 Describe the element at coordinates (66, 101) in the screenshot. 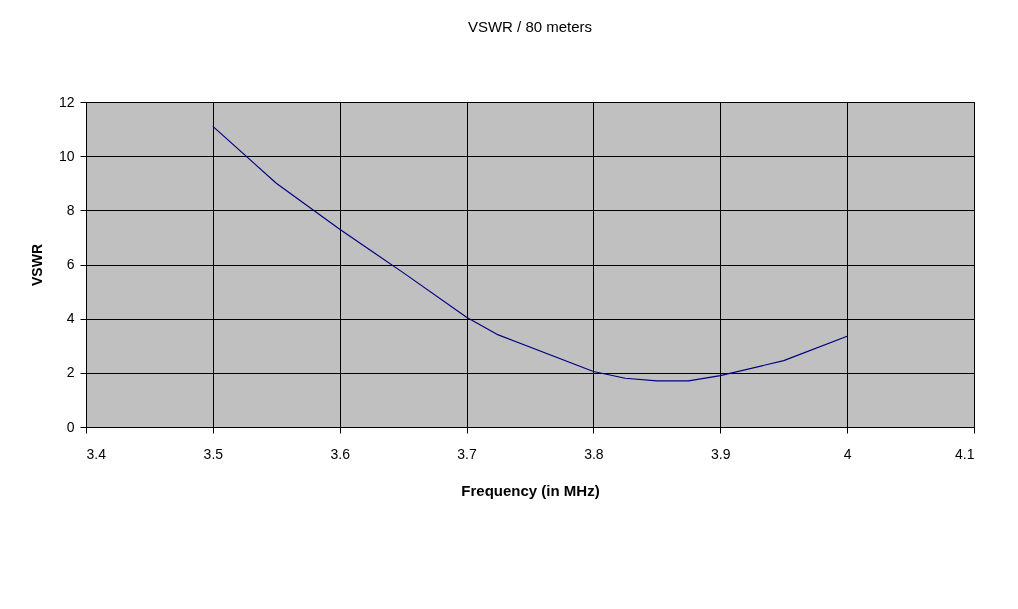

I see `y-tick-label: 12` at that location.